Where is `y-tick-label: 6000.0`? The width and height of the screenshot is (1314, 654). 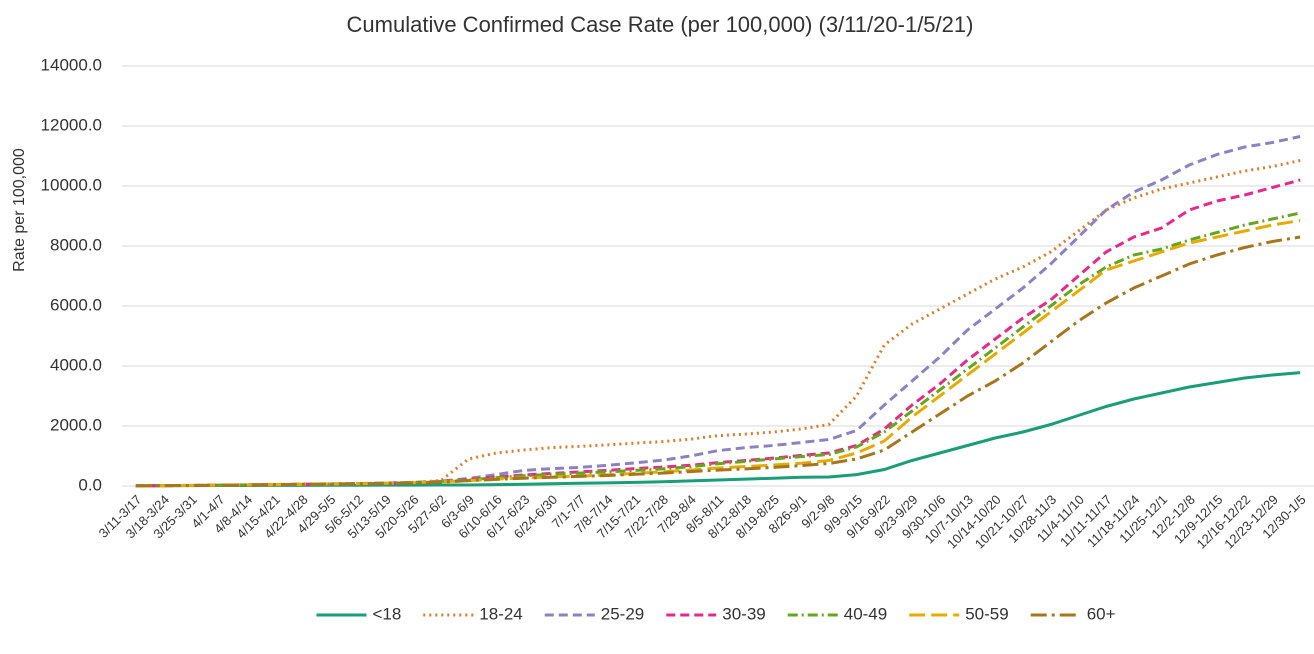 y-tick-label: 6000.0 is located at coordinates (76, 304).